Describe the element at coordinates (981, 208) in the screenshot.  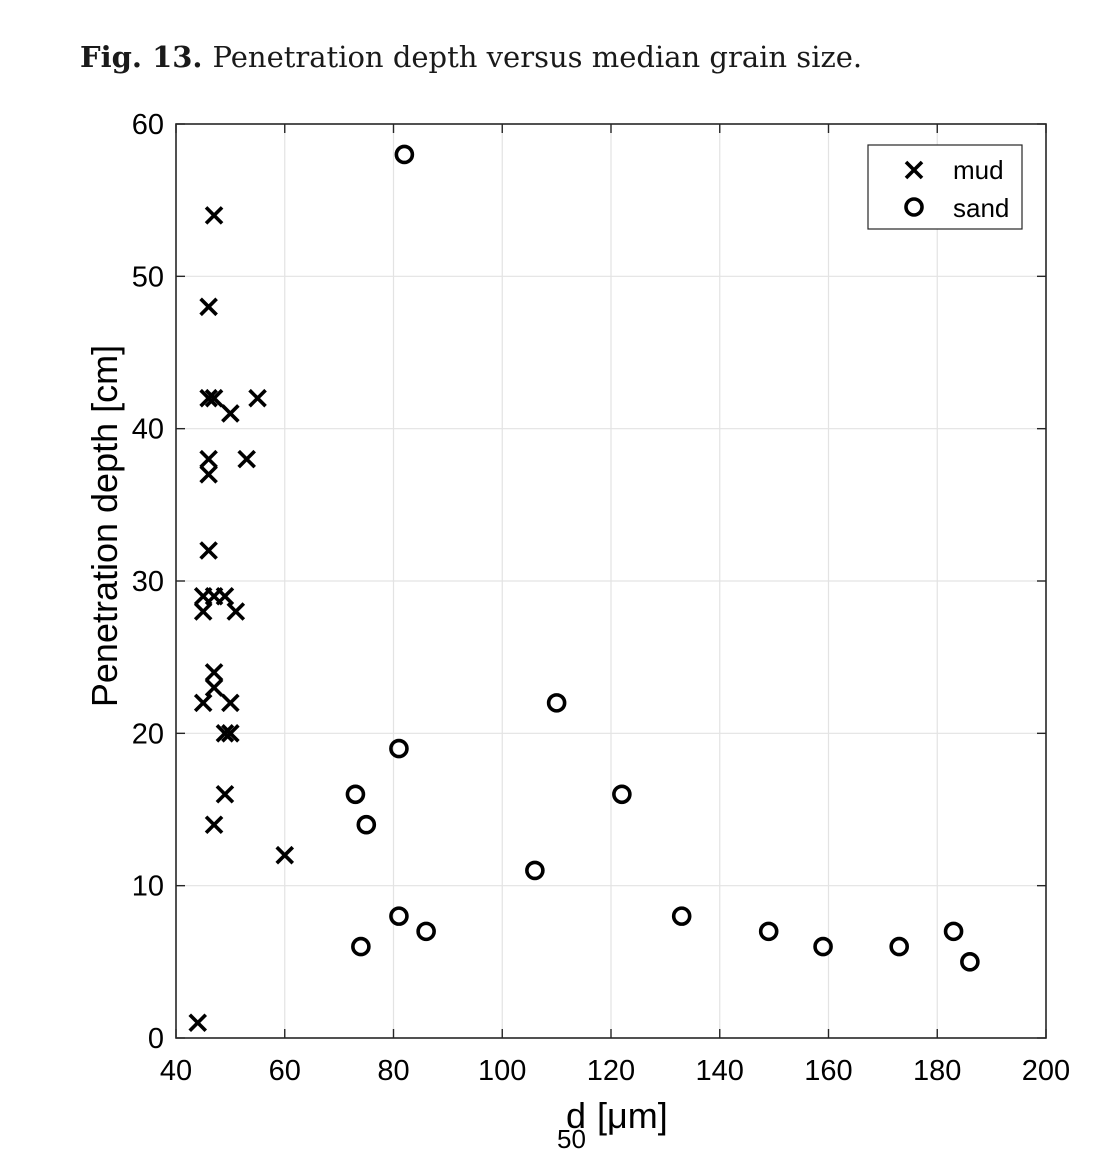
I see `legend-sand-label: sand` at that location.